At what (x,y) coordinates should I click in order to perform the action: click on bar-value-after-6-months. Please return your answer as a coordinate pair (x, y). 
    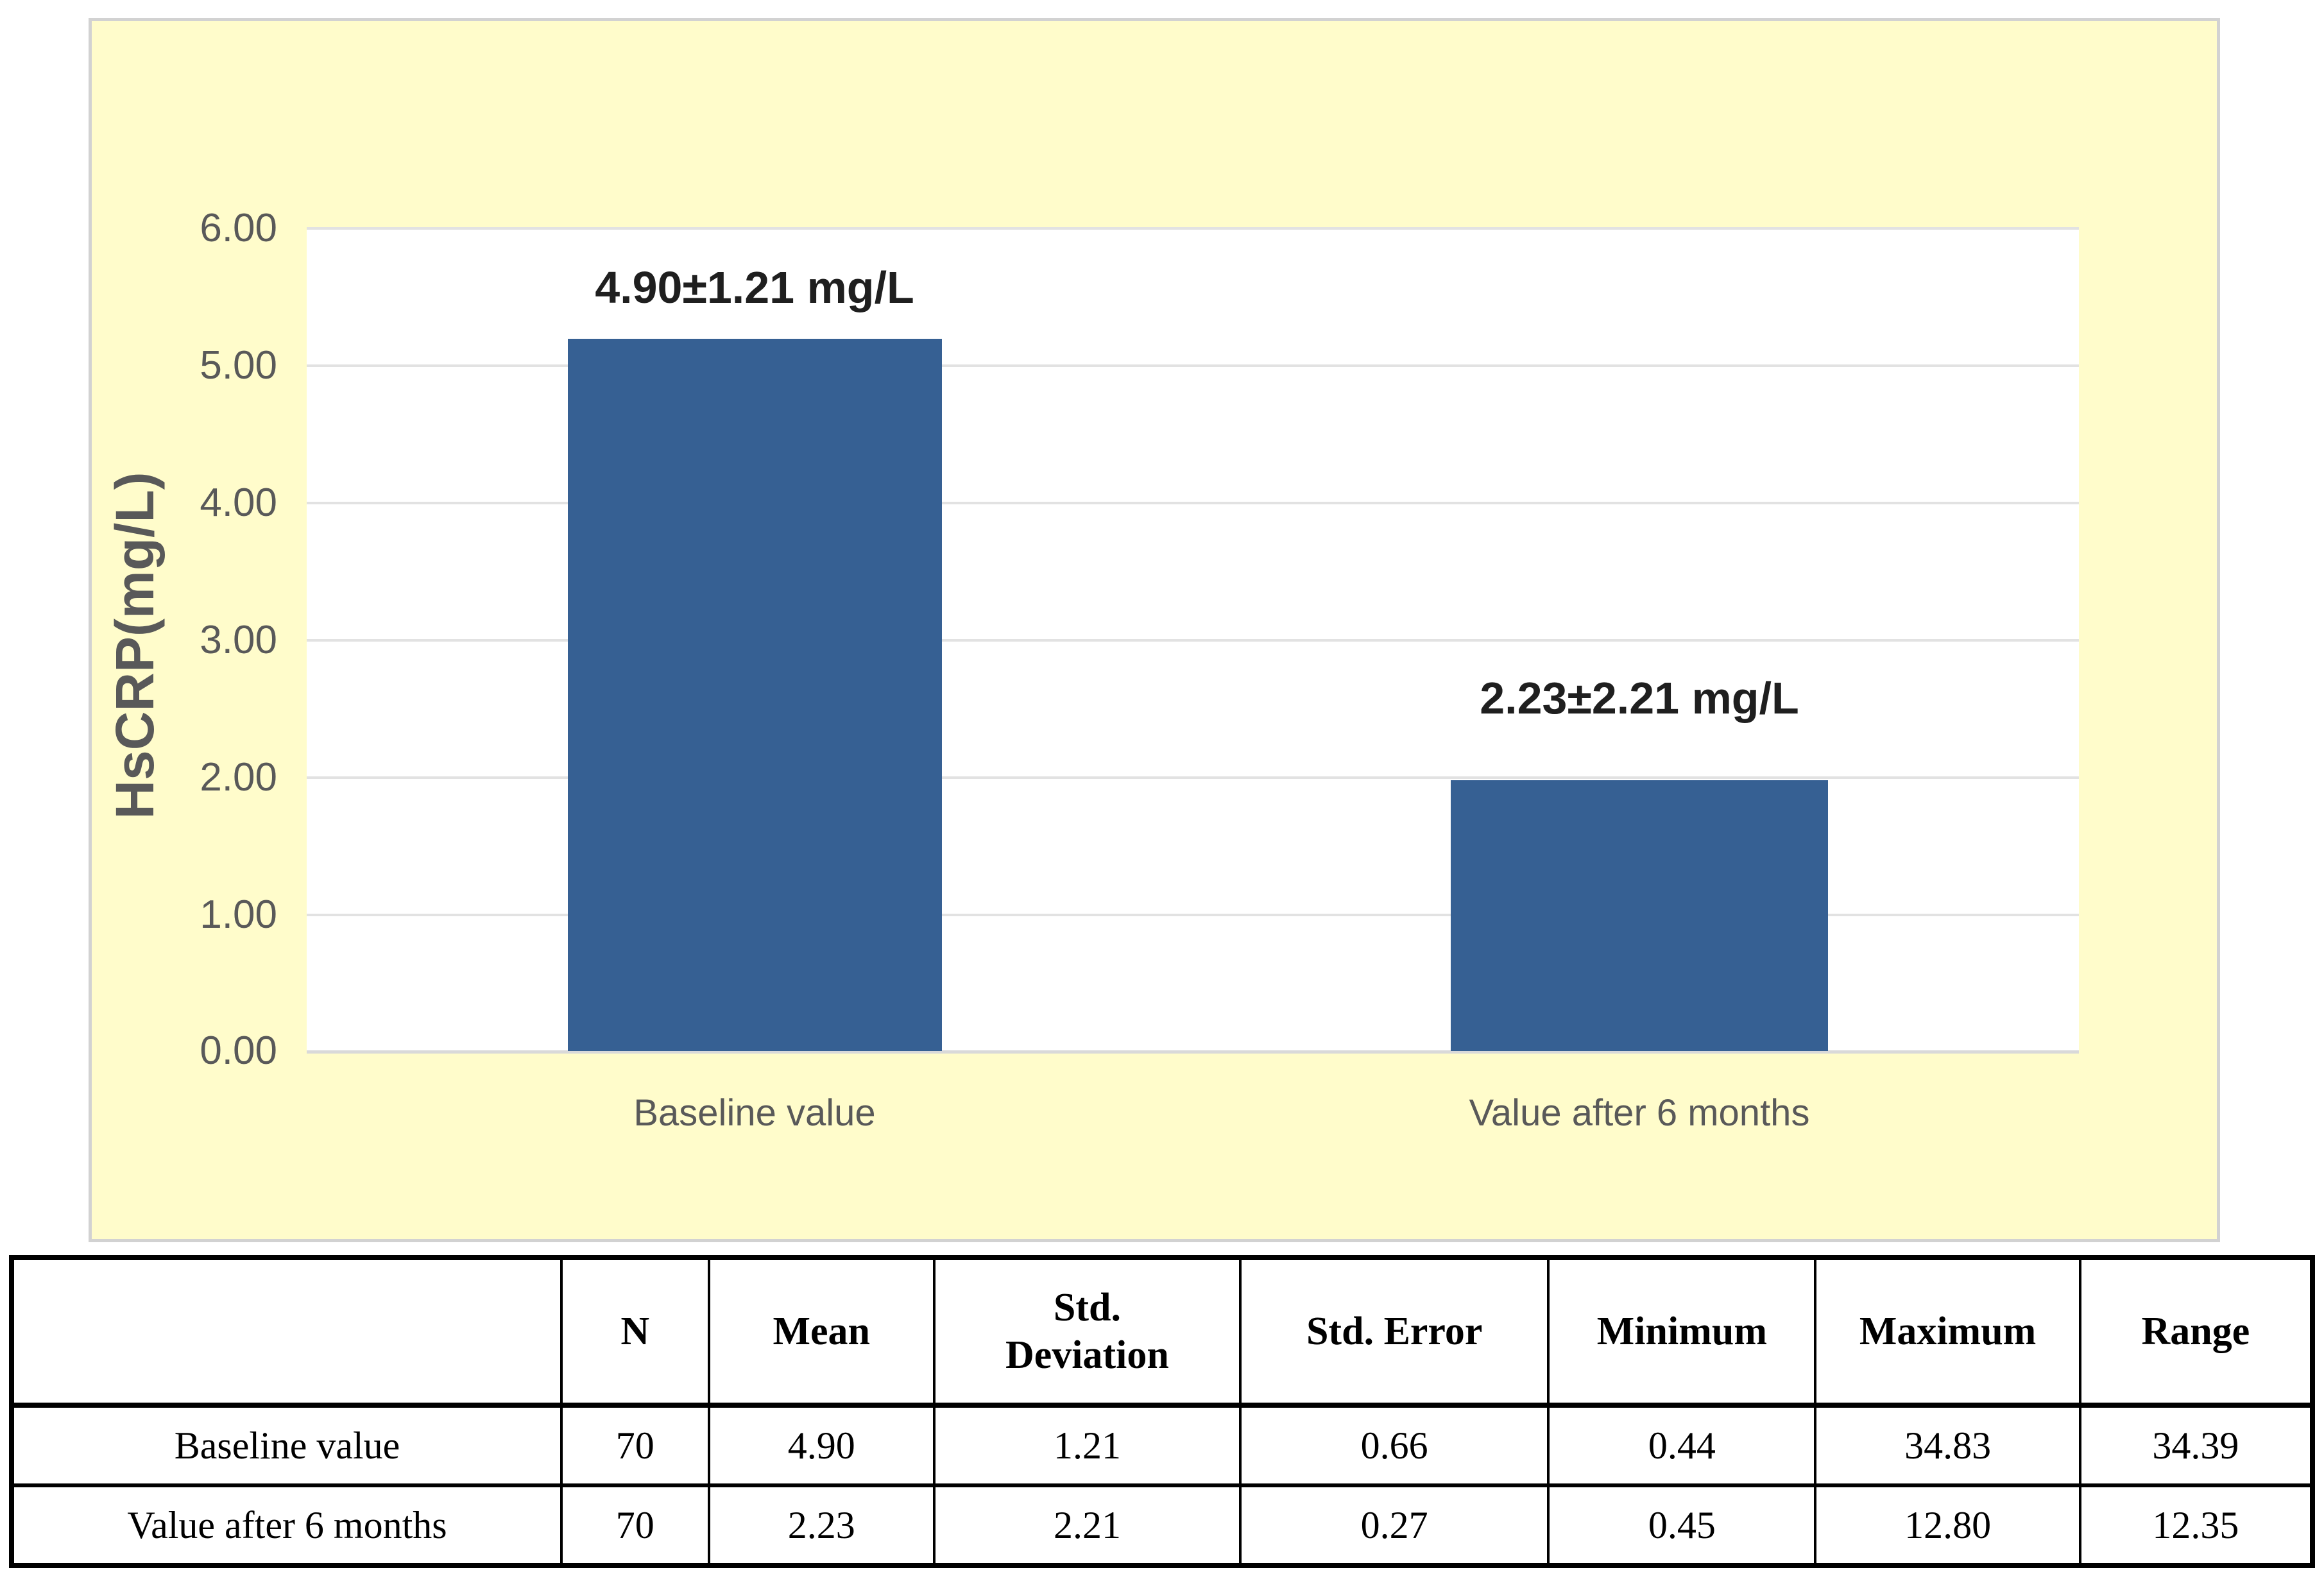
    Looking at the image, I should click on (1639, 915).